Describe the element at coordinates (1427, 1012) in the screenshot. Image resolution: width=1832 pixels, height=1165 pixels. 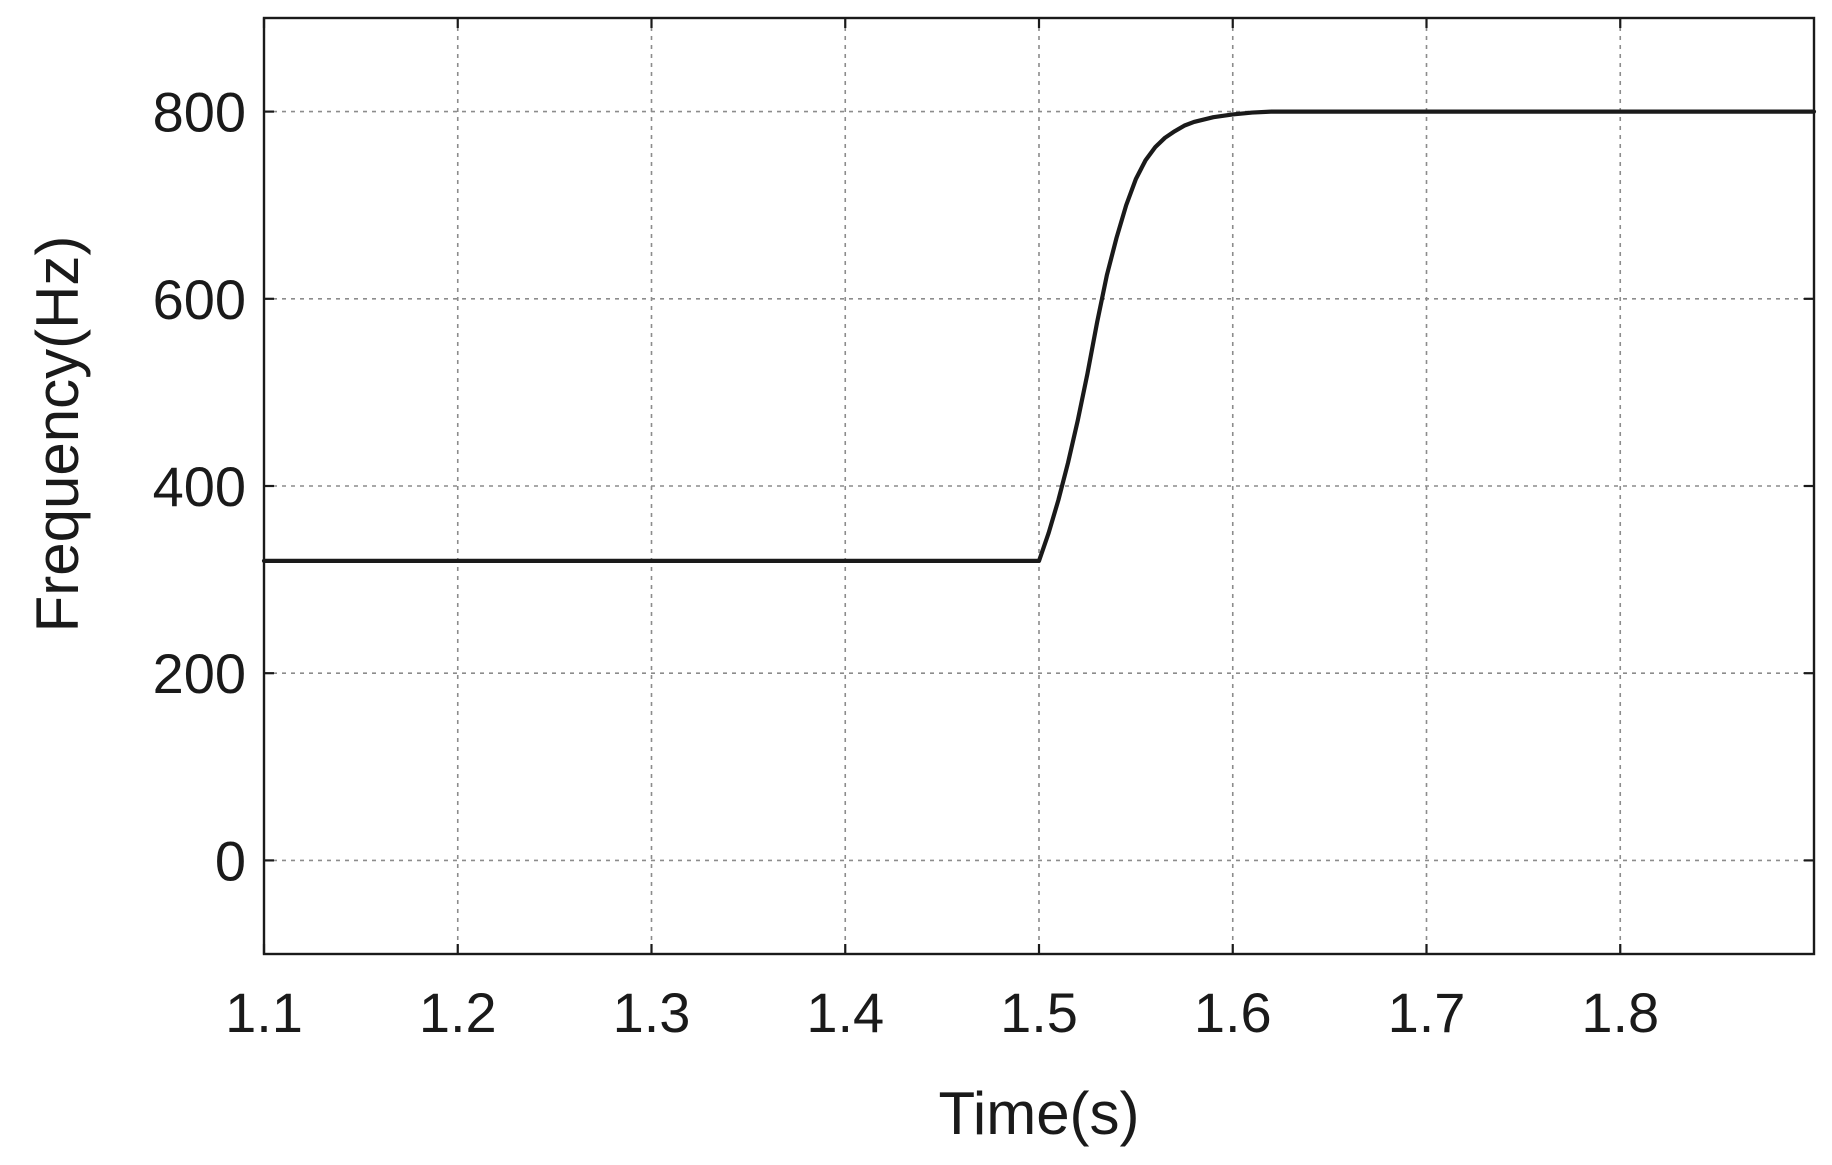
I see `x-tick-label: 1.7` at that location.